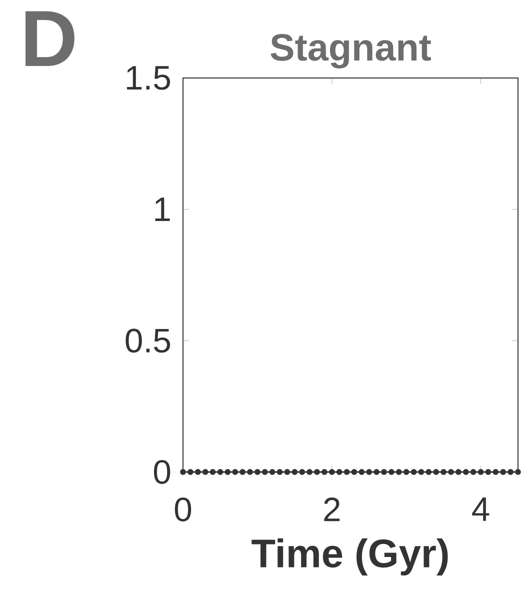 This screenshot has height=611, width=532. Describe the element at coordinates (351, 51) in the screenshot. I see `chart-title: Stagnant` at that location.